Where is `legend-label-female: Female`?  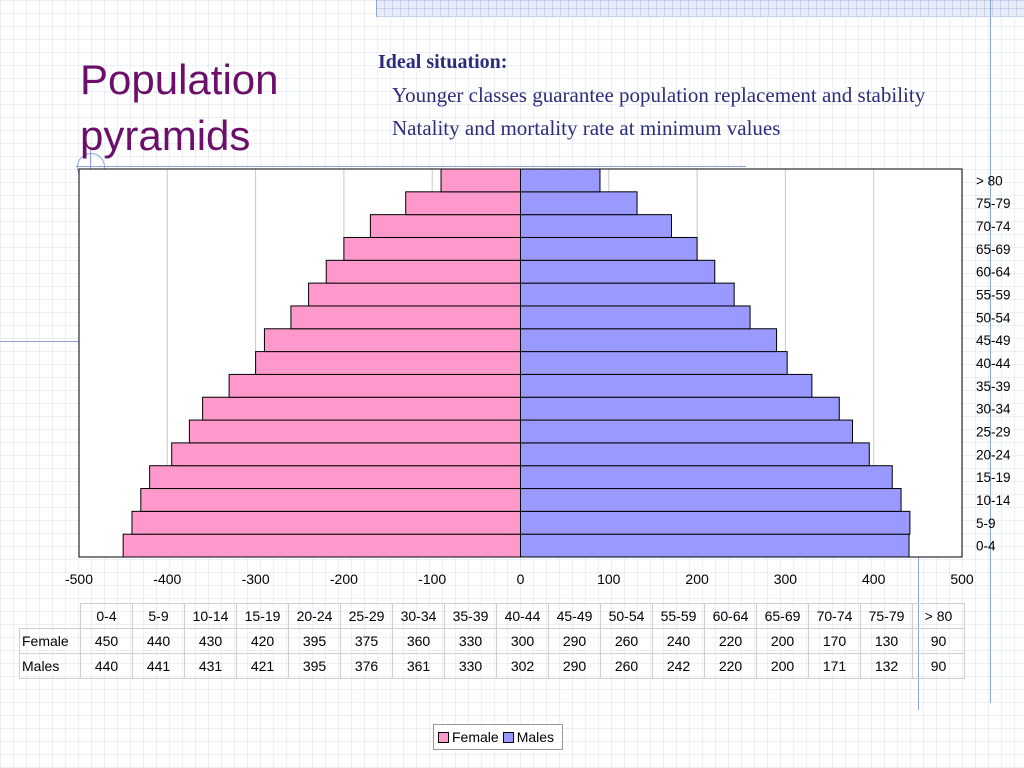
legend-label-female: Female is located at coordinates (475, 737).